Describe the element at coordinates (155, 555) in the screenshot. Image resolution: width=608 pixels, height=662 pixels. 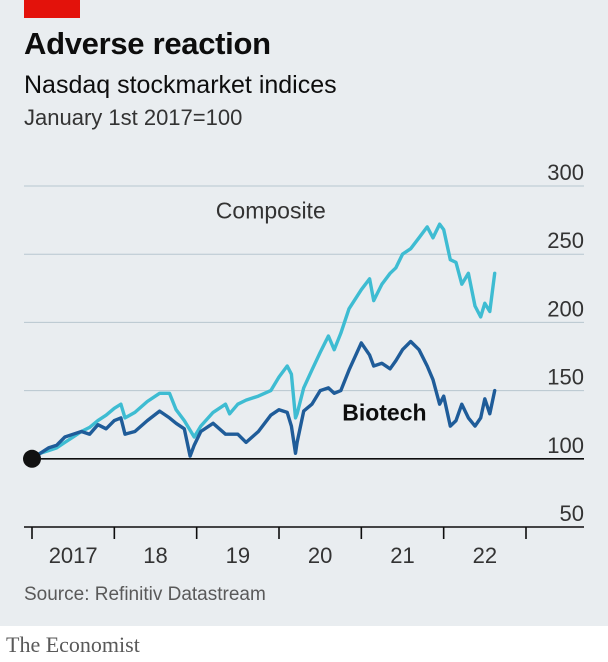
I see `x-tick-label: 18` at that location.